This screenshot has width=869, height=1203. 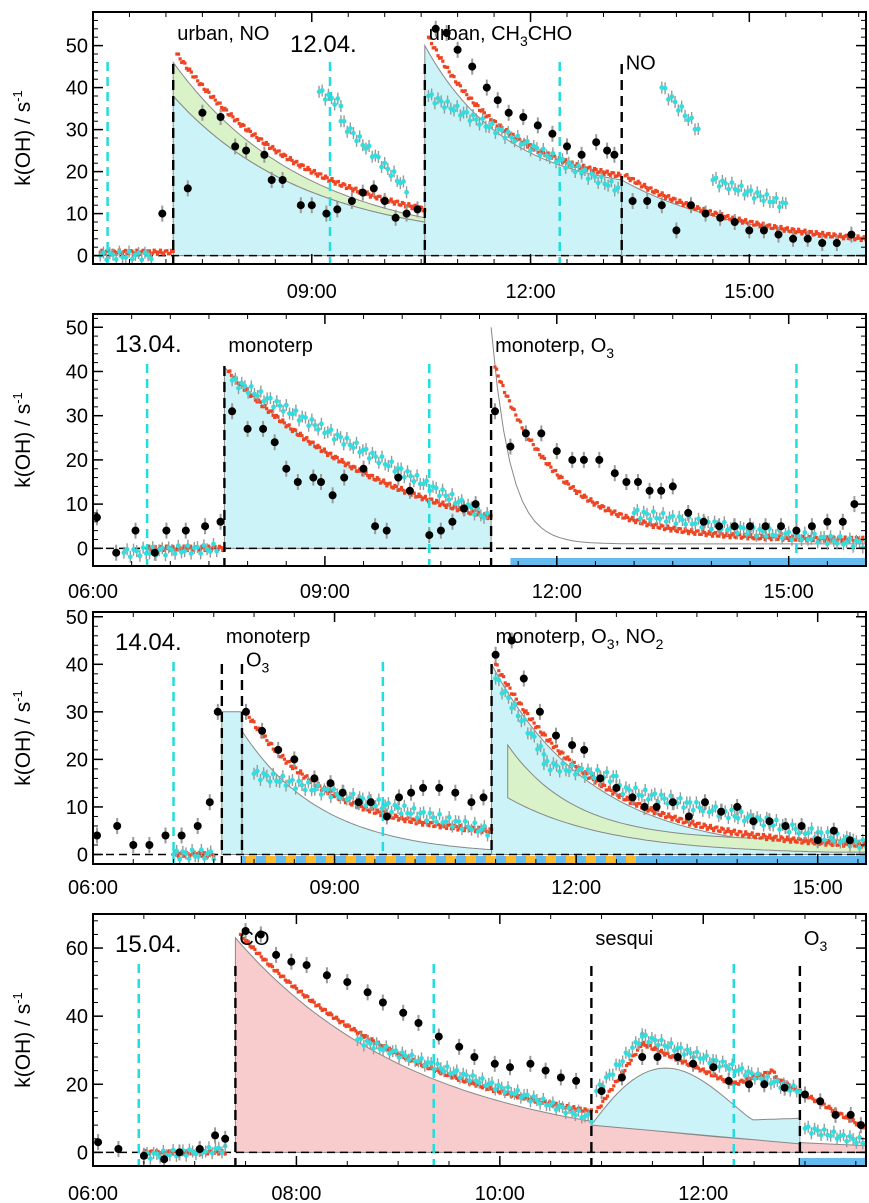 I want to click on y-axis-label: k(OH) / s-1, so click(x=22, y=138).